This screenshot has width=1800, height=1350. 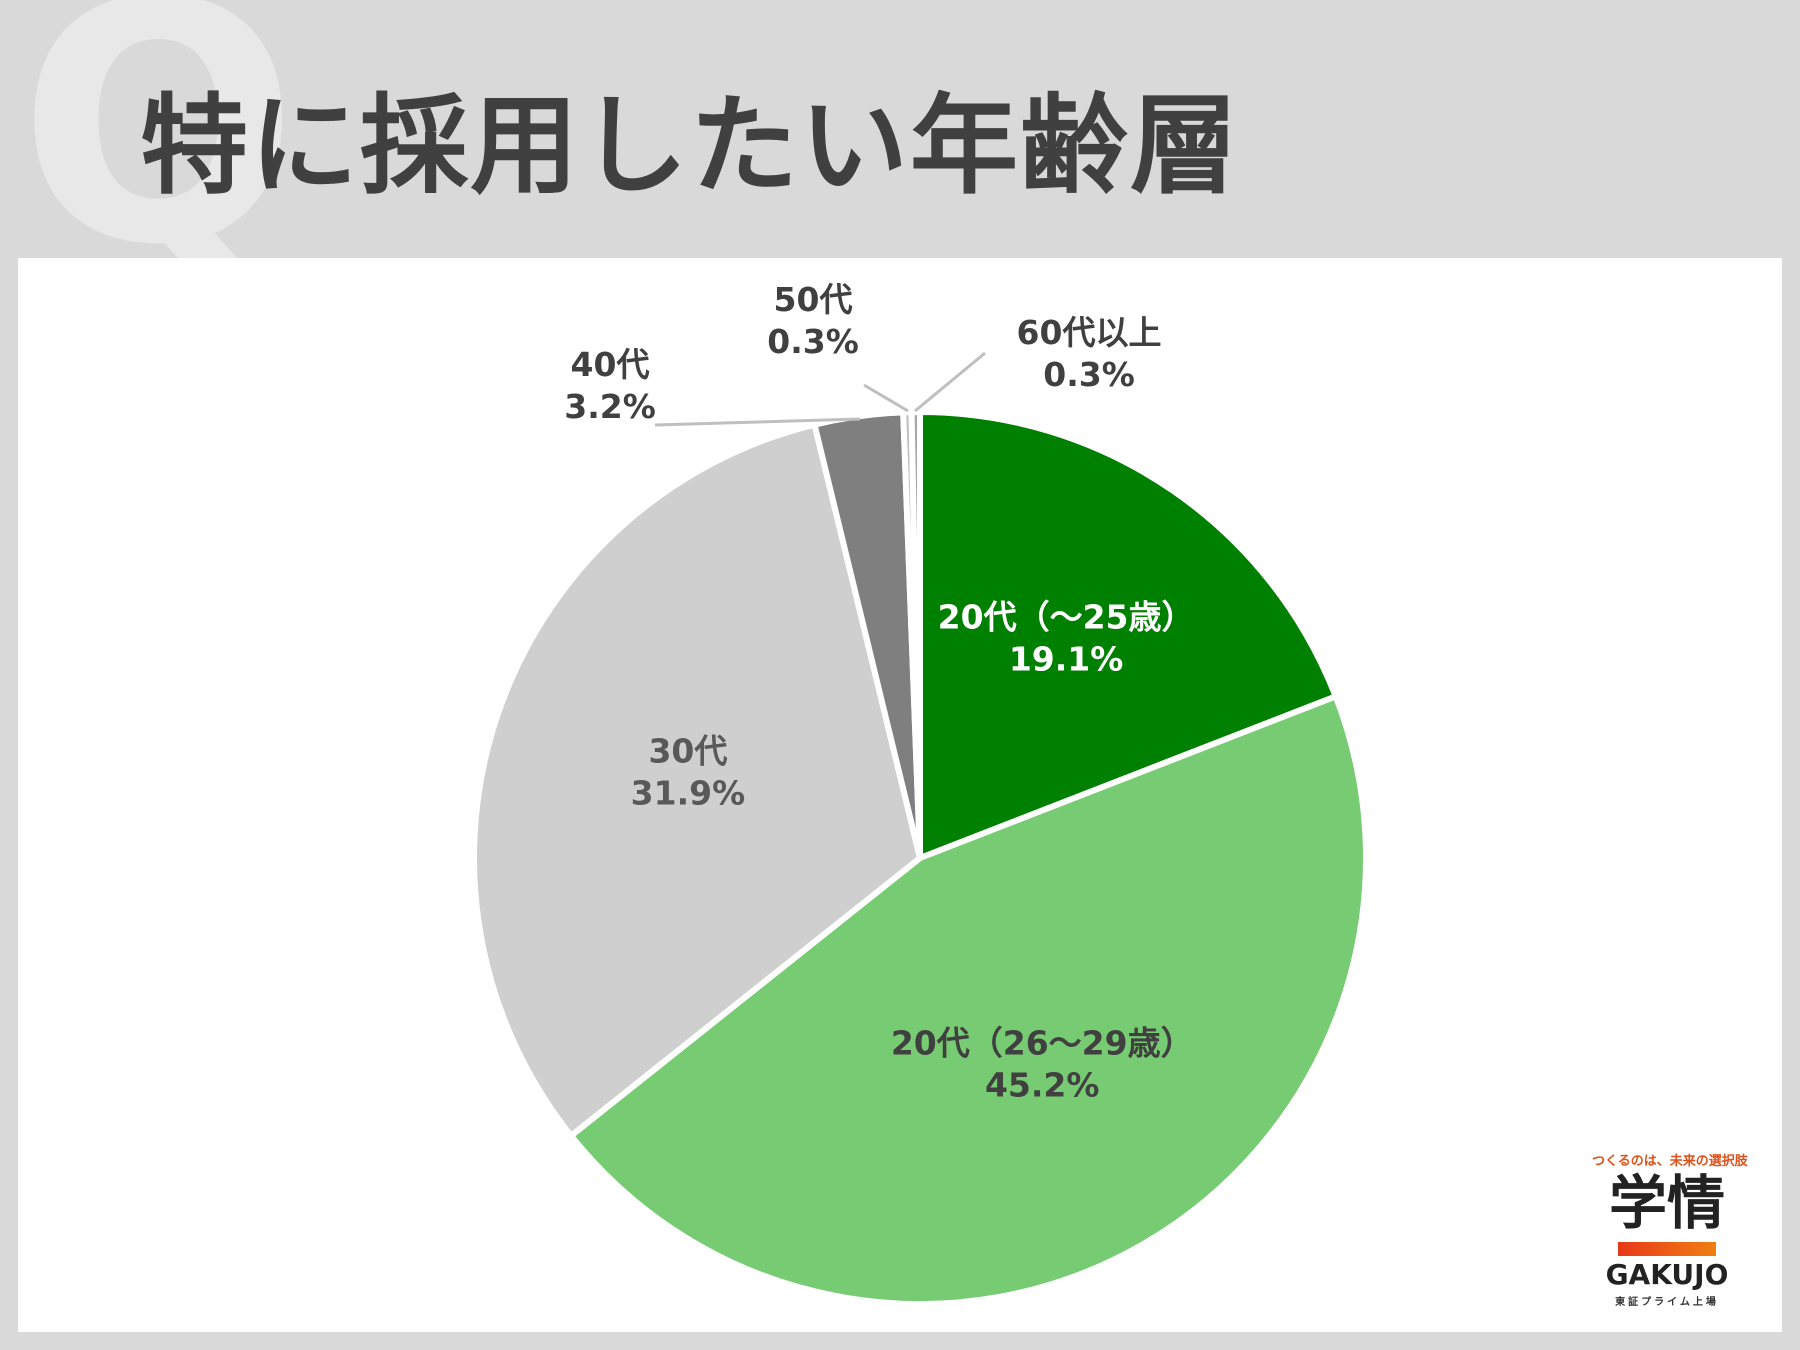 What do you see at coordinates (1089, 353) in the screenshot?
I see `slice-label: 60代以上 0.3%` at bounding box center [1089, 353].